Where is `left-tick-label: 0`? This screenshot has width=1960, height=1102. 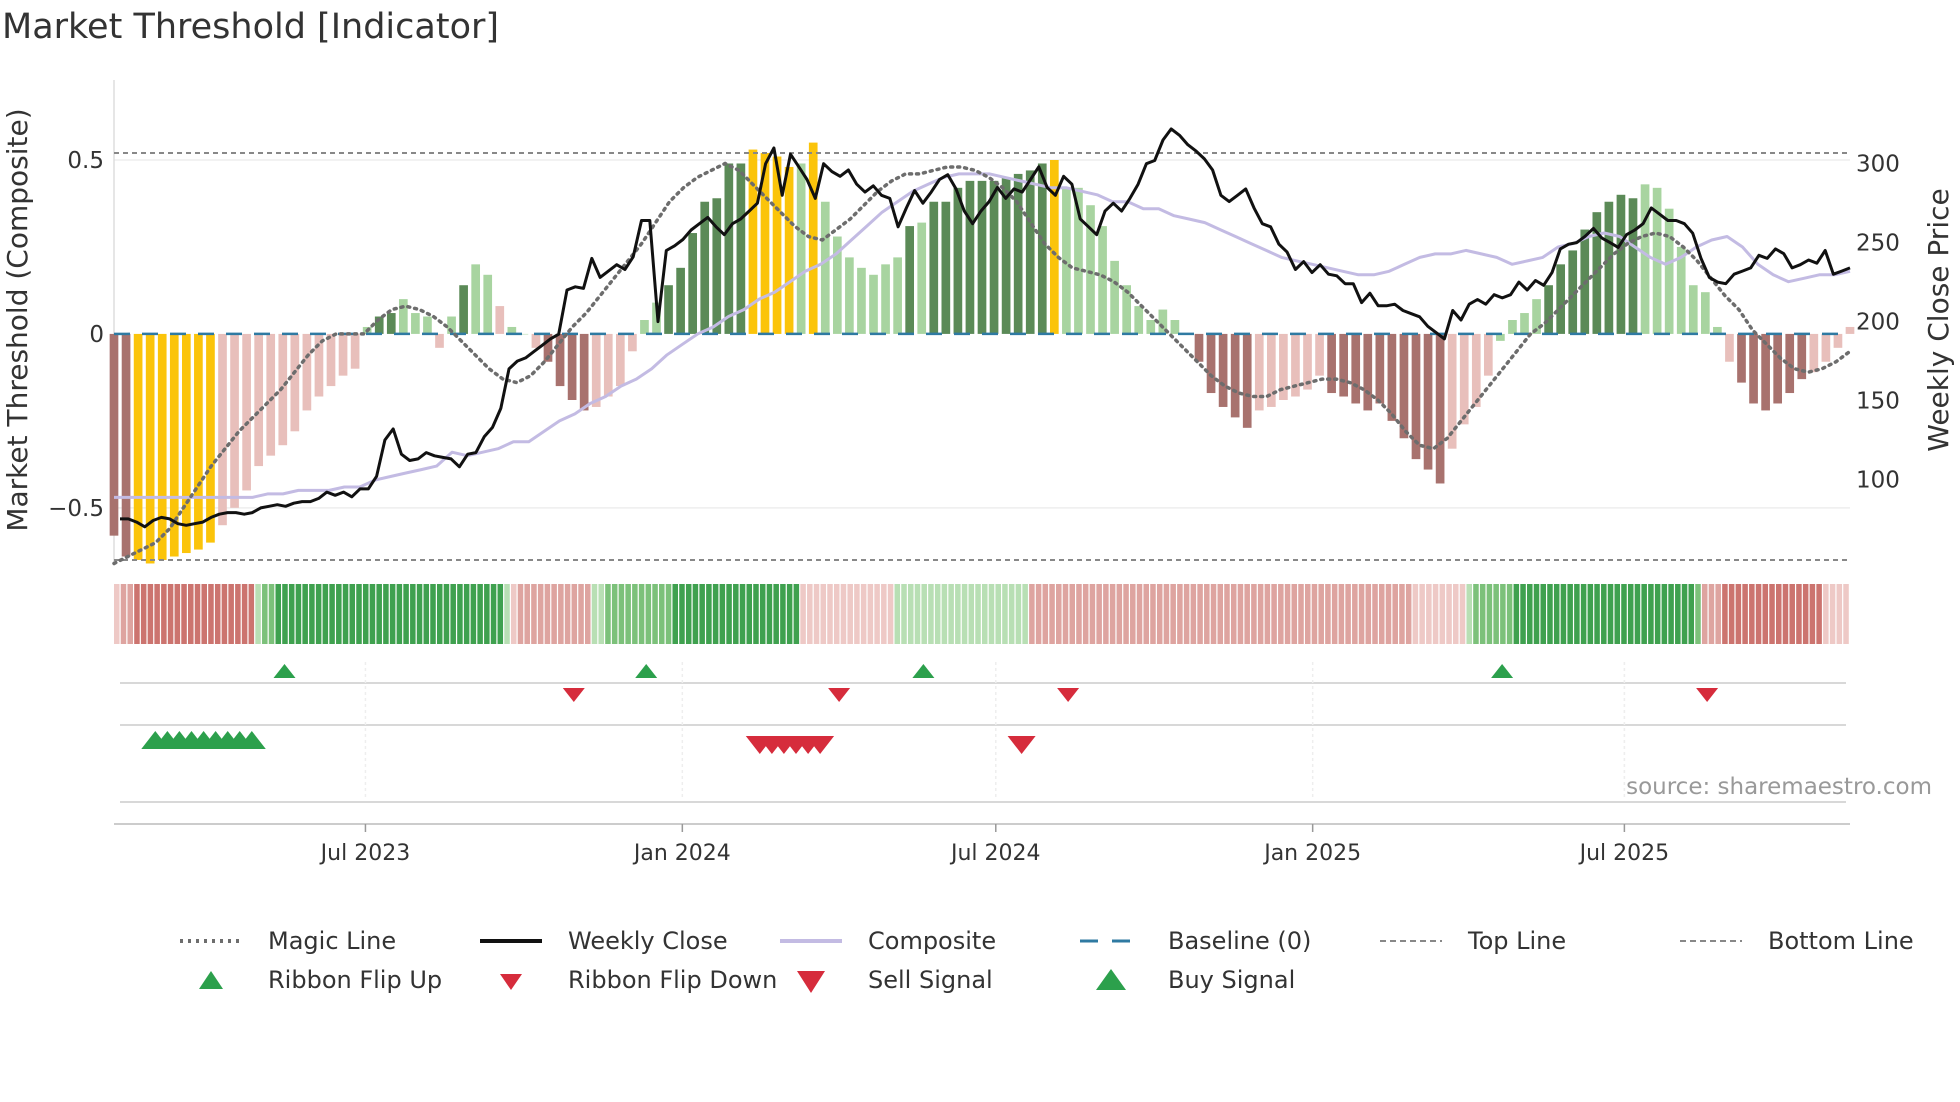 left-tick-label: 0 is located at coordinates (96, 335).